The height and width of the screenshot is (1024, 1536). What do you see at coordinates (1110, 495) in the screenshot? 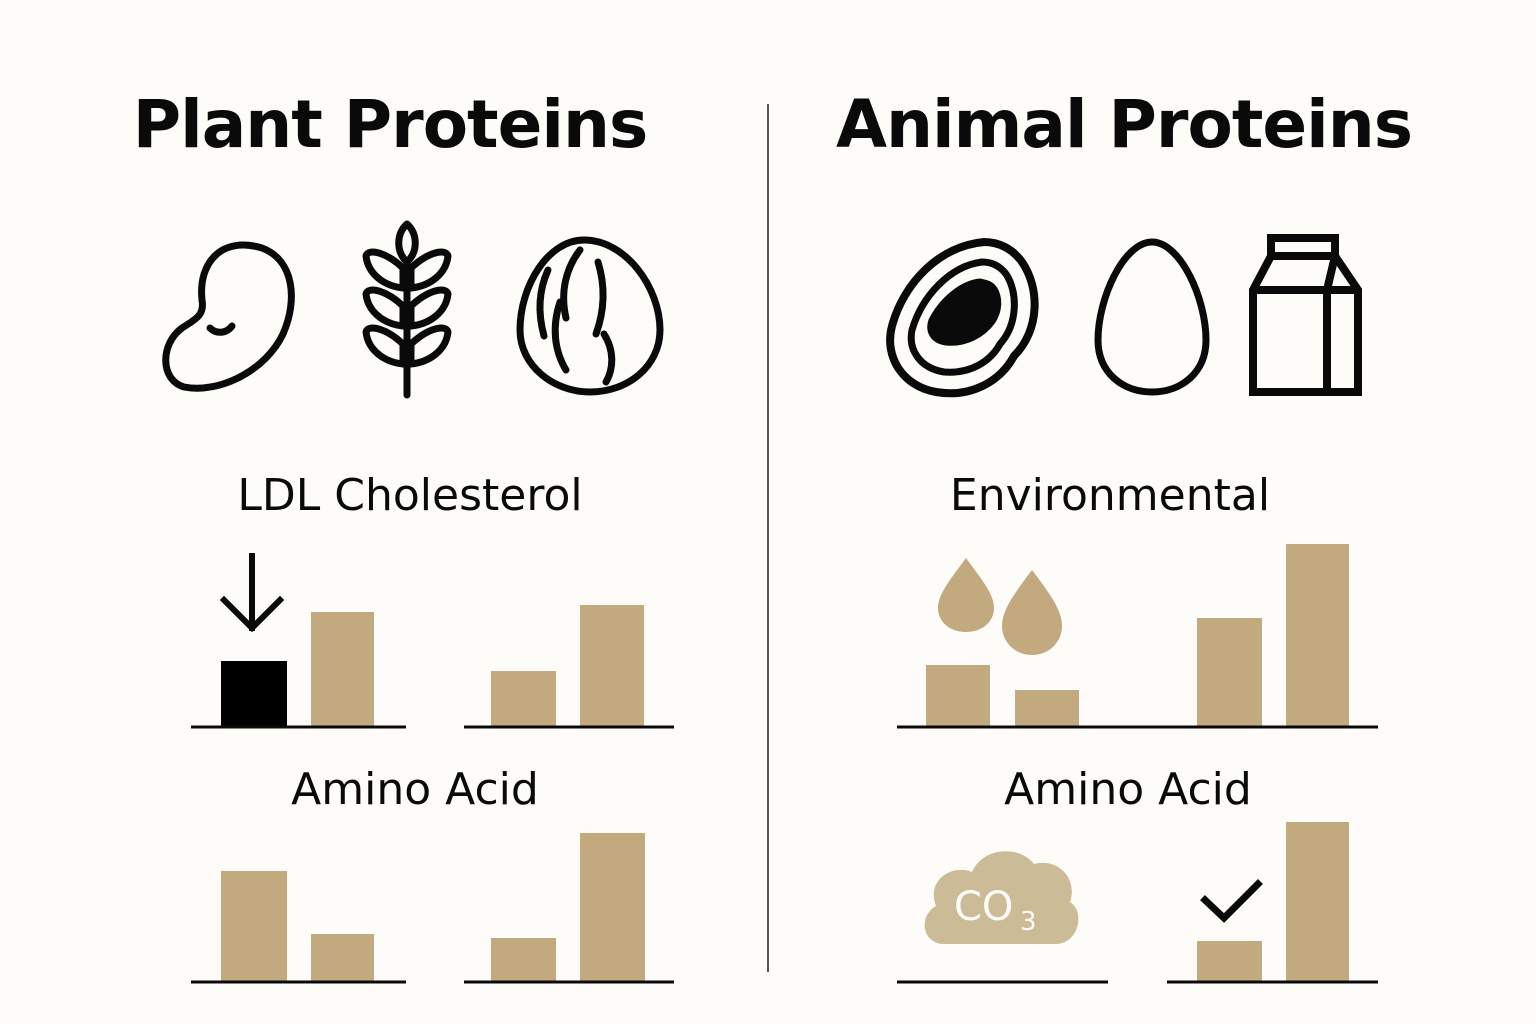
I see `environmental-label: Environmental` at bounding box center [1110, 495].